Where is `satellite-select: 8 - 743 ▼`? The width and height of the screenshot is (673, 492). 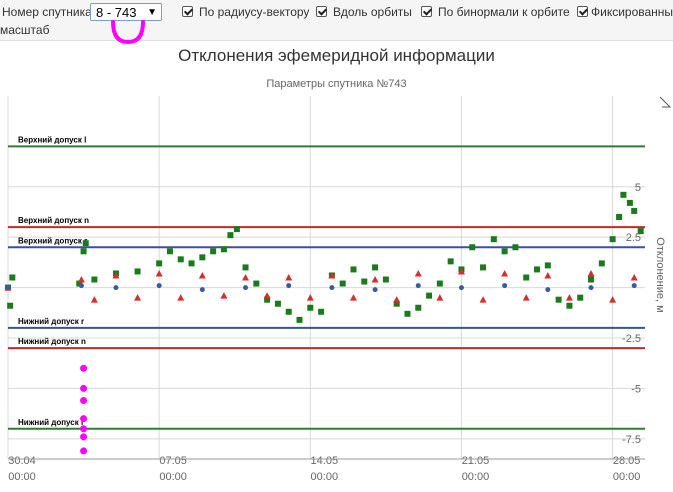 satellite-select: 8 - 743 ▼ is located at coordinates (126, 12).